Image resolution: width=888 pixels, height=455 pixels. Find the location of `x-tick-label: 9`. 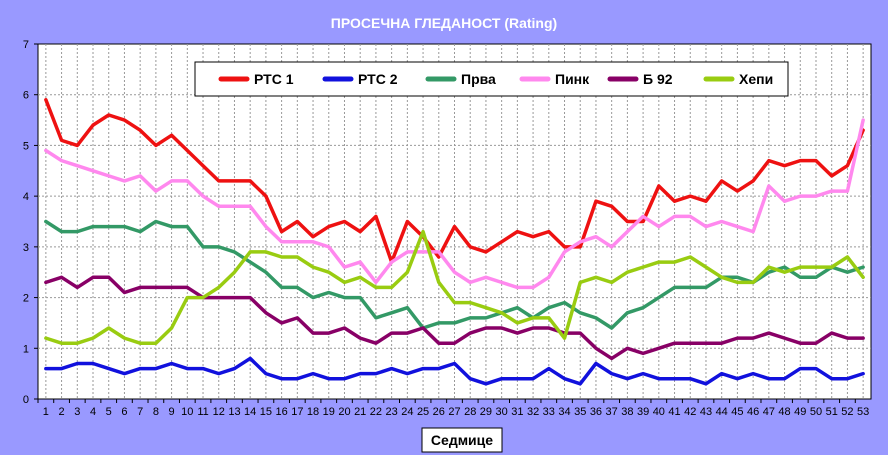

x-tick-label: 9 is located at coordinates (172, 412).